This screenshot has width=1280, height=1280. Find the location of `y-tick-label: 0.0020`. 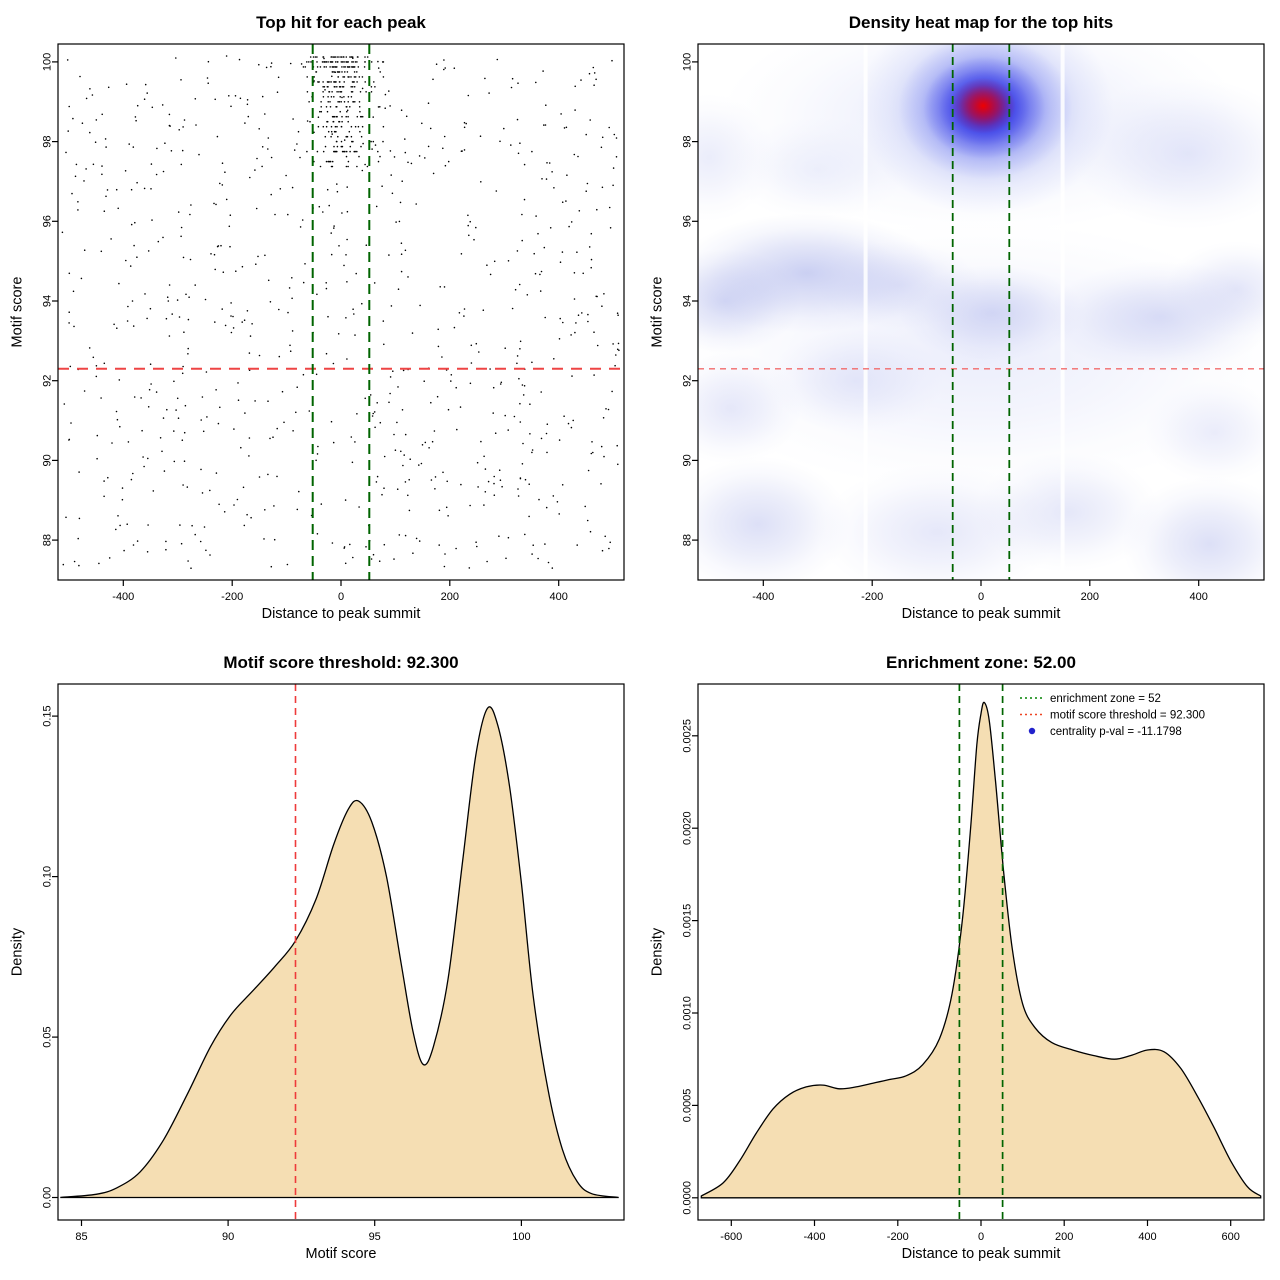

y-tick-label: 0.0020 is located at coordinates (688, 828).